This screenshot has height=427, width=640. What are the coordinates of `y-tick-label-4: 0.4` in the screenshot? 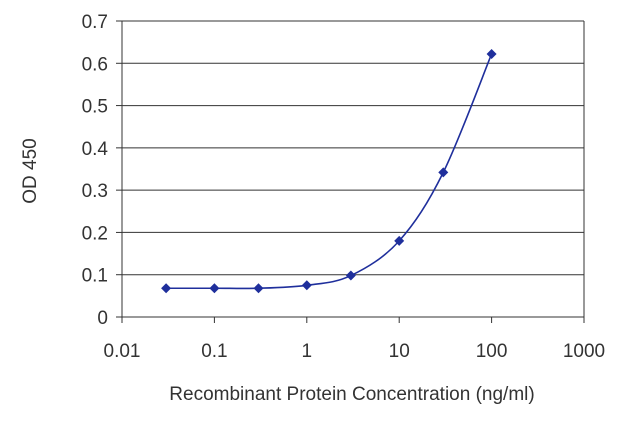 It's located at (95, 149).